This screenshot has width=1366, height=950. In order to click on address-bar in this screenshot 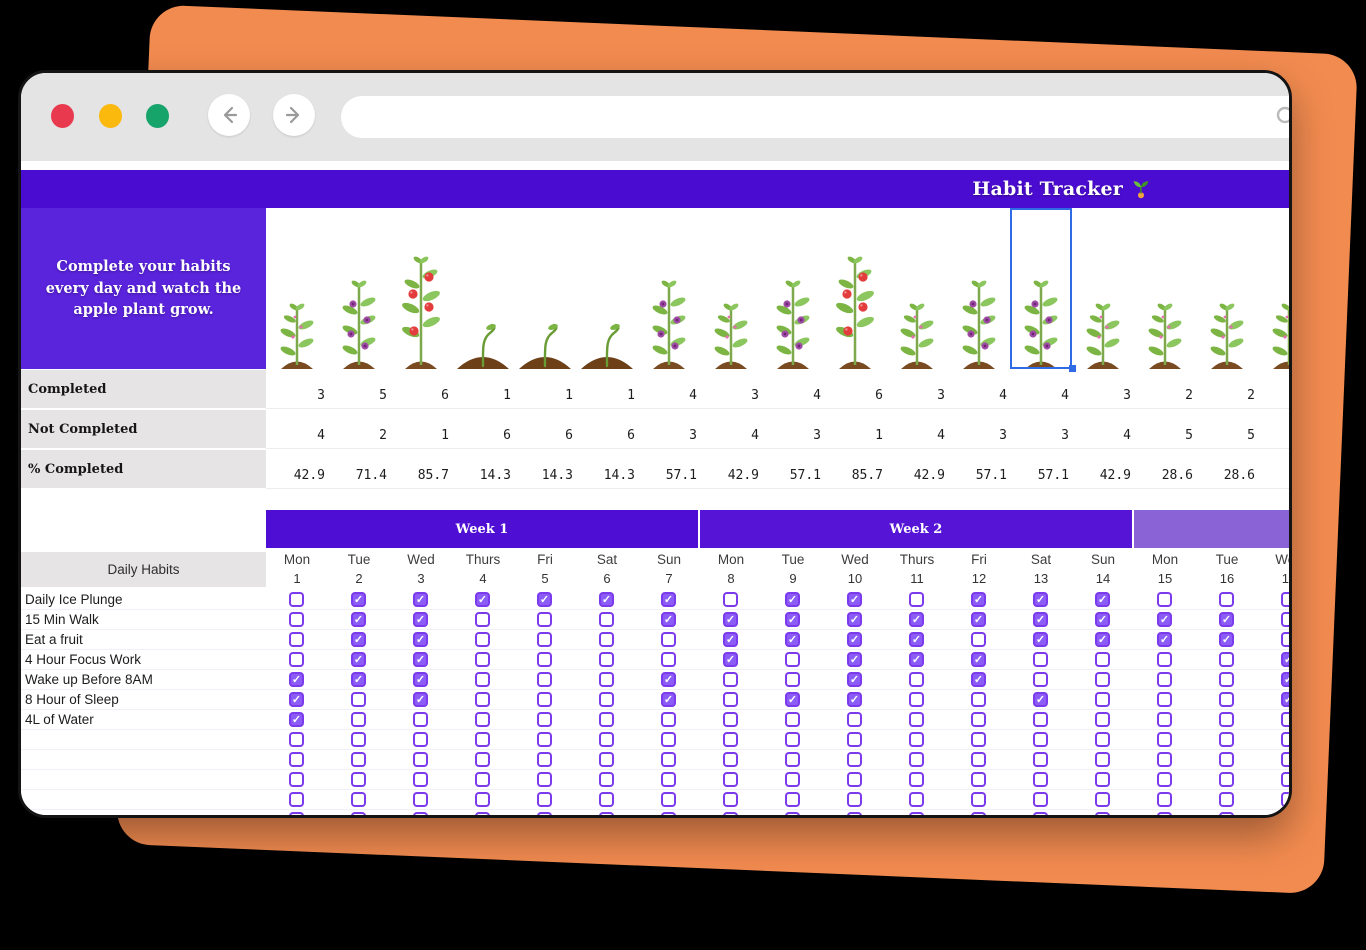, I will do `click(815, 117)`.